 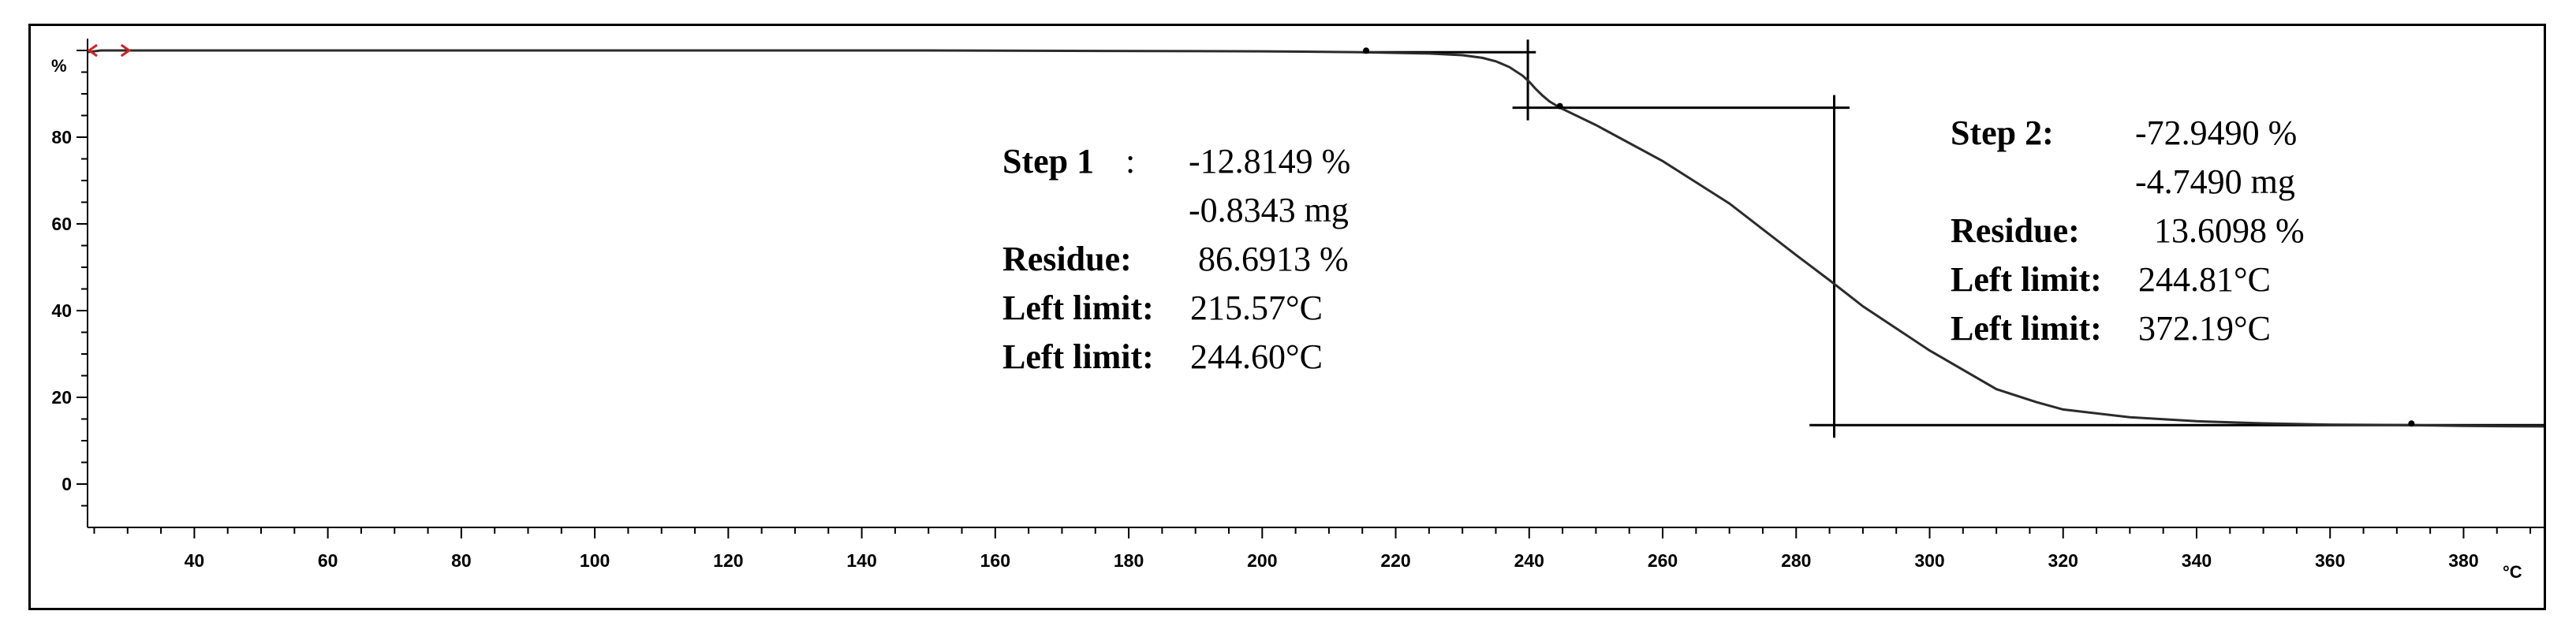 I want to click on step-2-residue-value: 13.6098 %, so click(x=2229, y=231).